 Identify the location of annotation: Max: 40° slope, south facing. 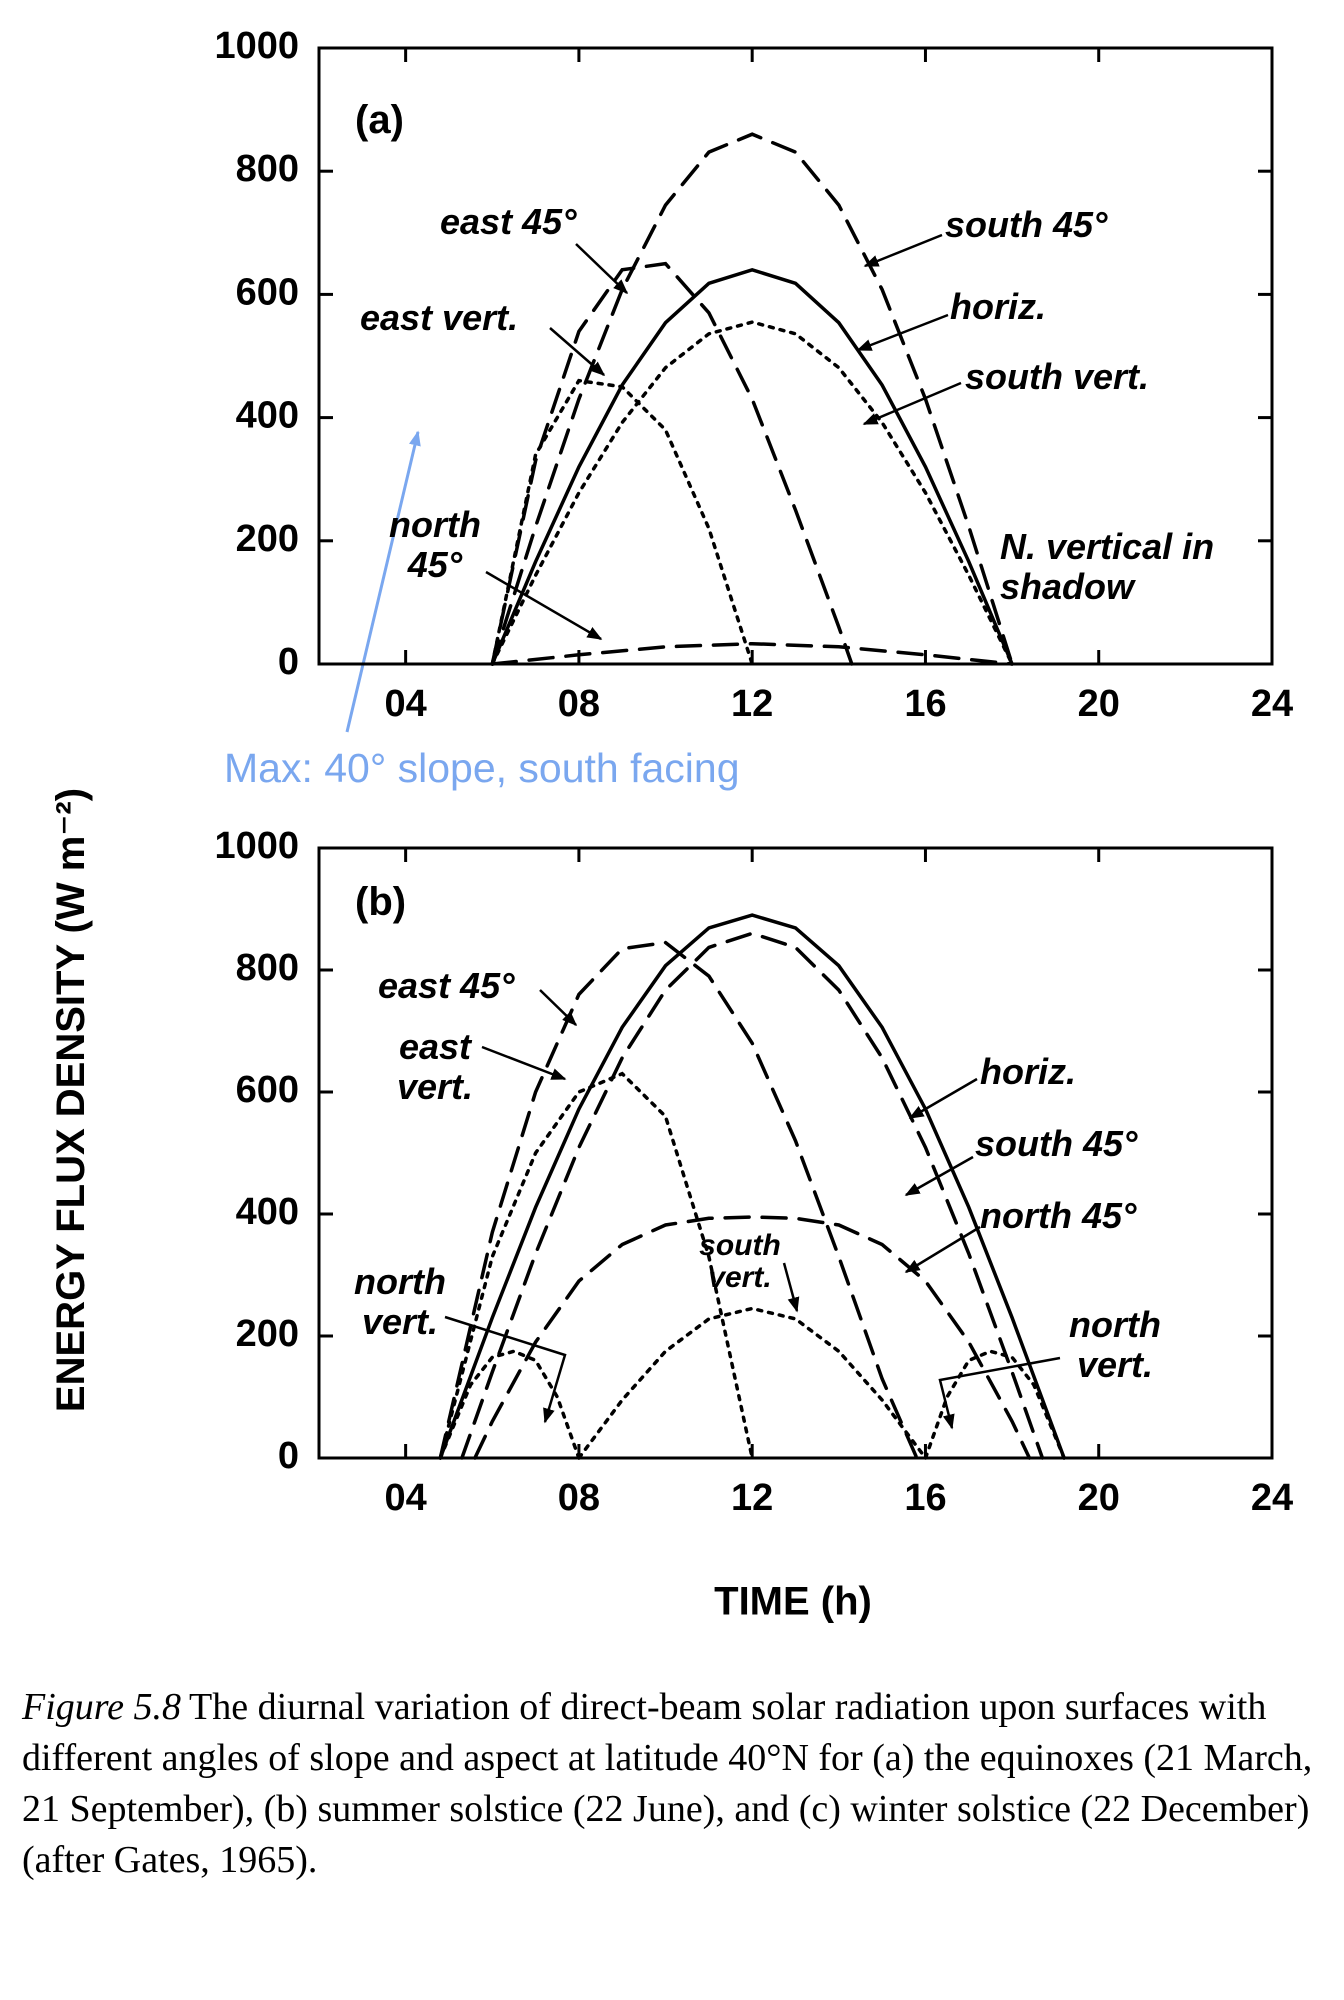
(482, 768).